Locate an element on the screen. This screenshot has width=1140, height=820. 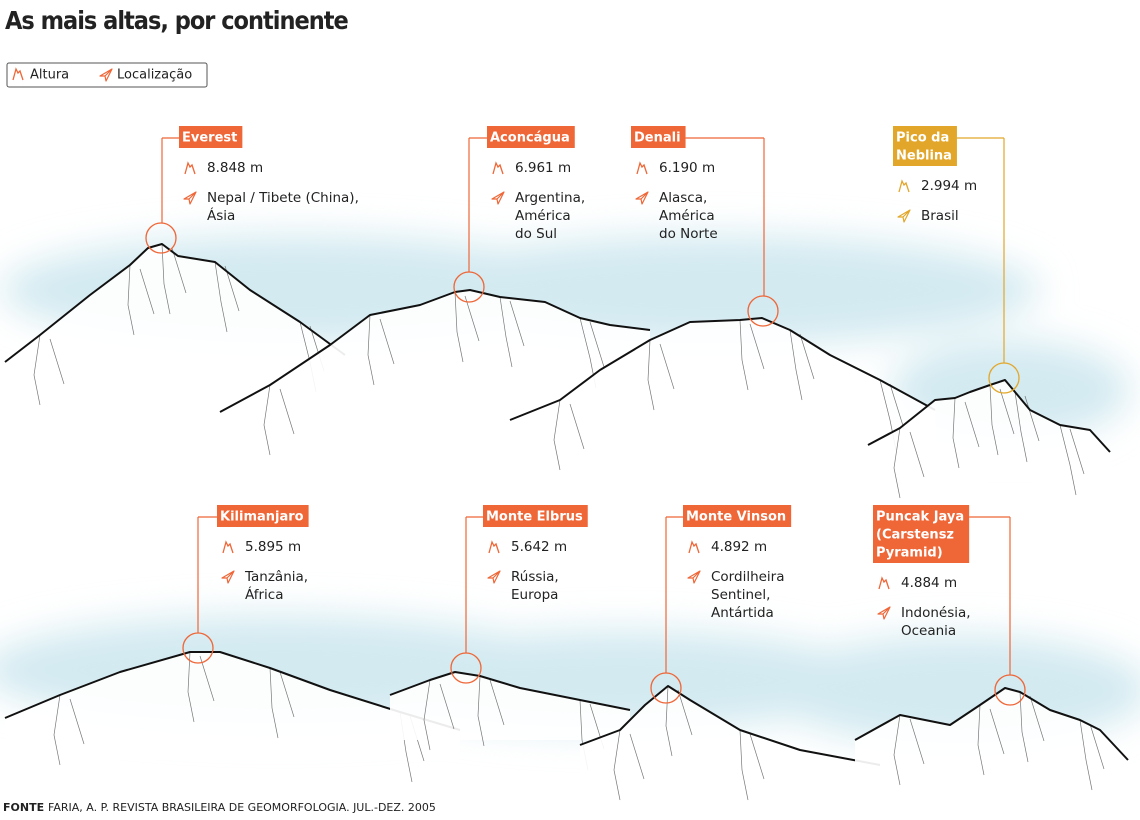
title: As mais altas, por continente is located at coordinates (176, 20).